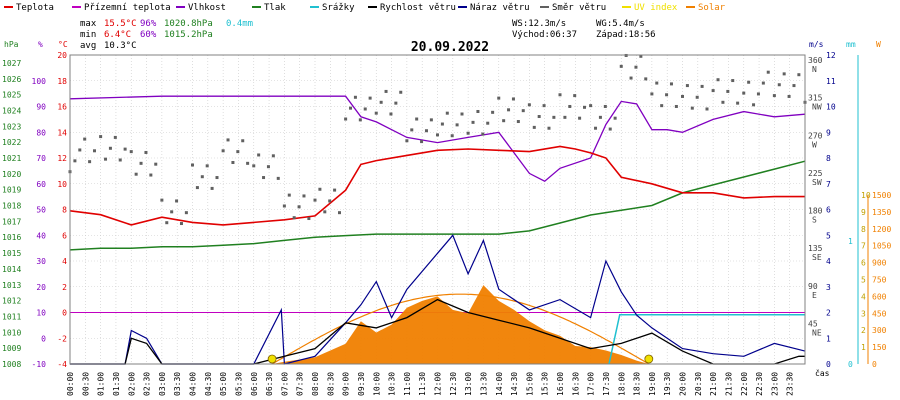 Image resolution: width=900 pixels, height=400 pixels. What do you see at coordinates (881, 212) in the screenshot?
I see `solar-tick-label: 1350` at bounding box center [881, 212].